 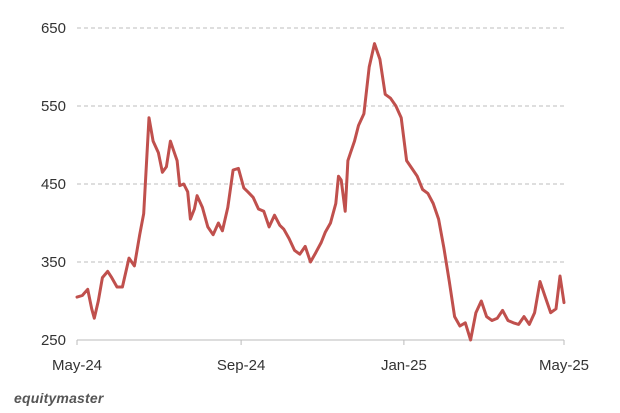 I want to click on x-tick-label: May-25, so click(x=564, y=365).